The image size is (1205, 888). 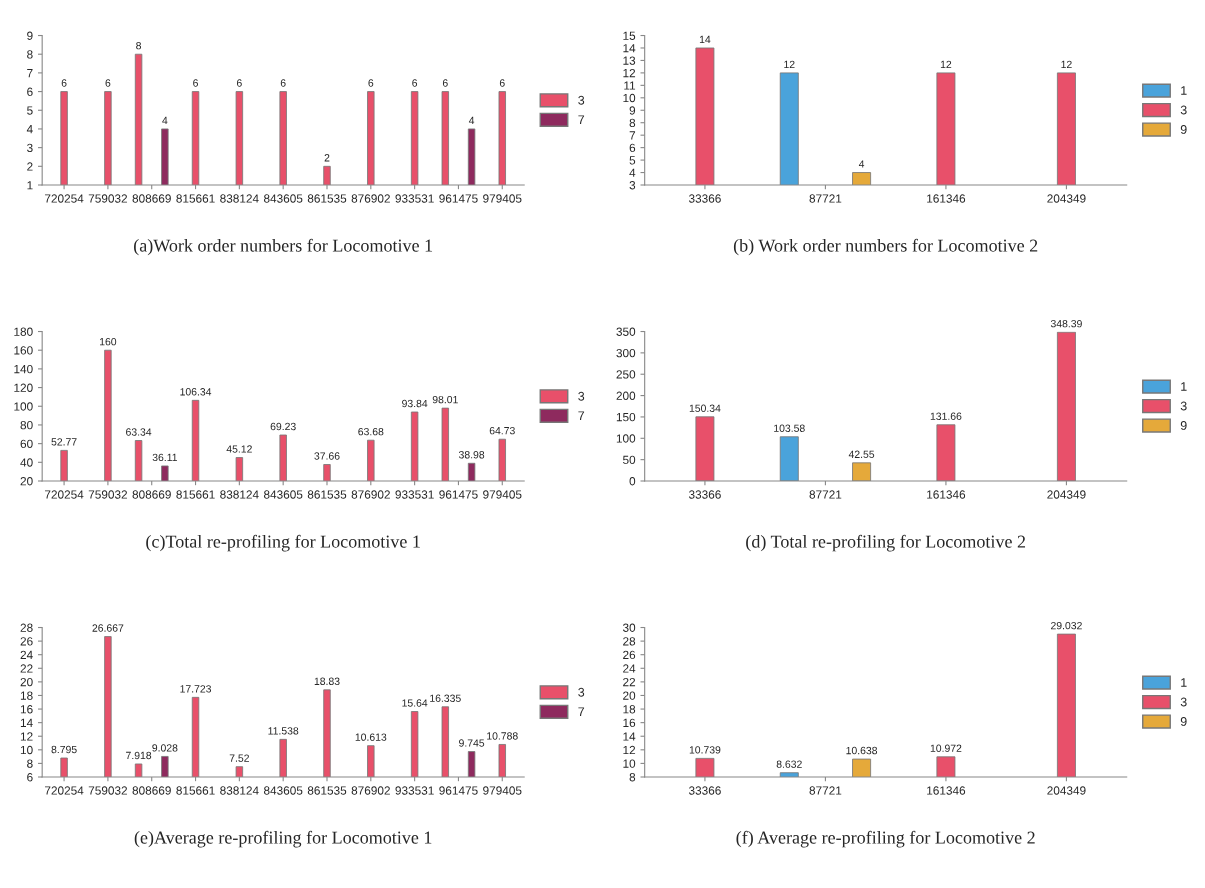 What do you see at coordinates (64, 749) in the screenshot?
I see `data-label: 8.795` at bounding box center [64, 749].